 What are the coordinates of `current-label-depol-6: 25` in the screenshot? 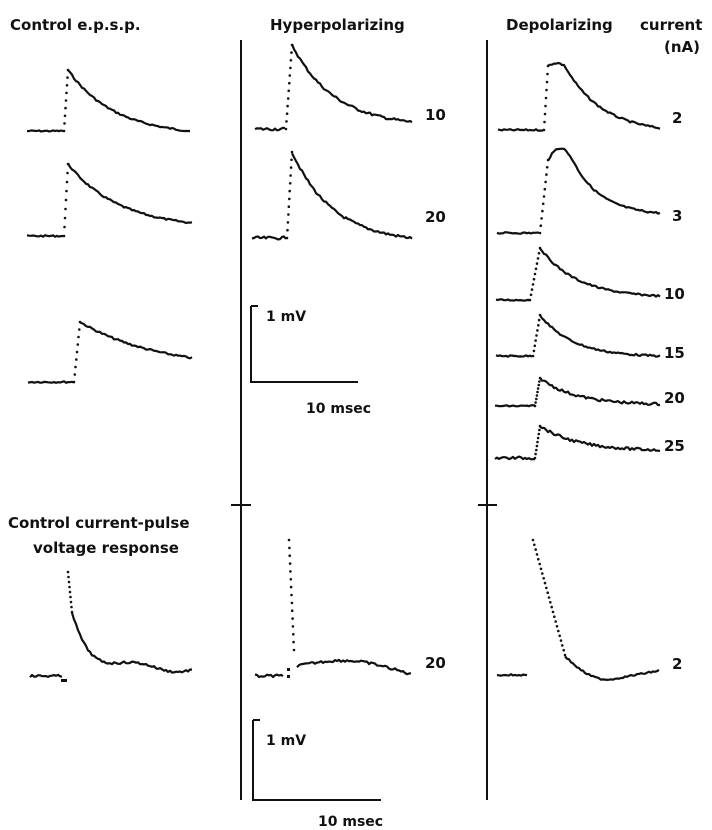 It's located at (674, 446).